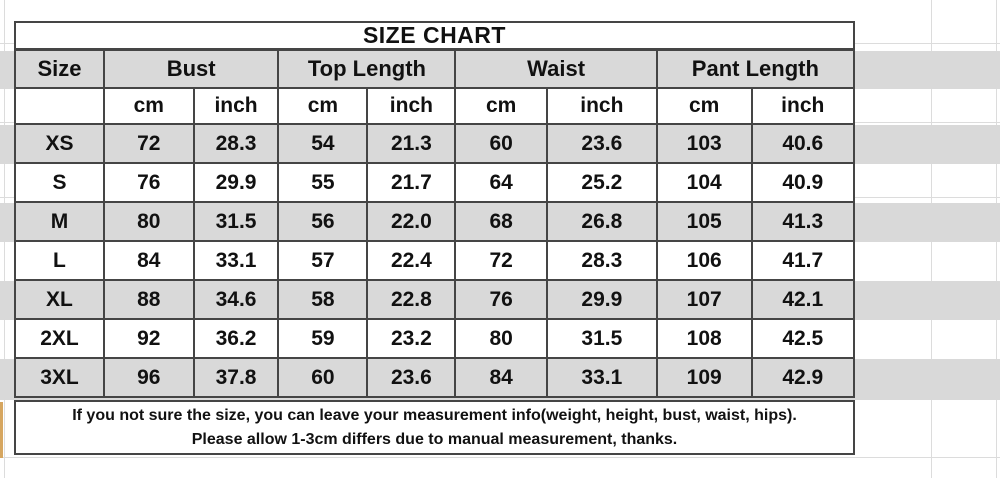 The width and height of the screenshot is (1000, 478). Describe the element at coordinates (412, 300) in the screenshot. I see `cell-value: 22.8` at that location.